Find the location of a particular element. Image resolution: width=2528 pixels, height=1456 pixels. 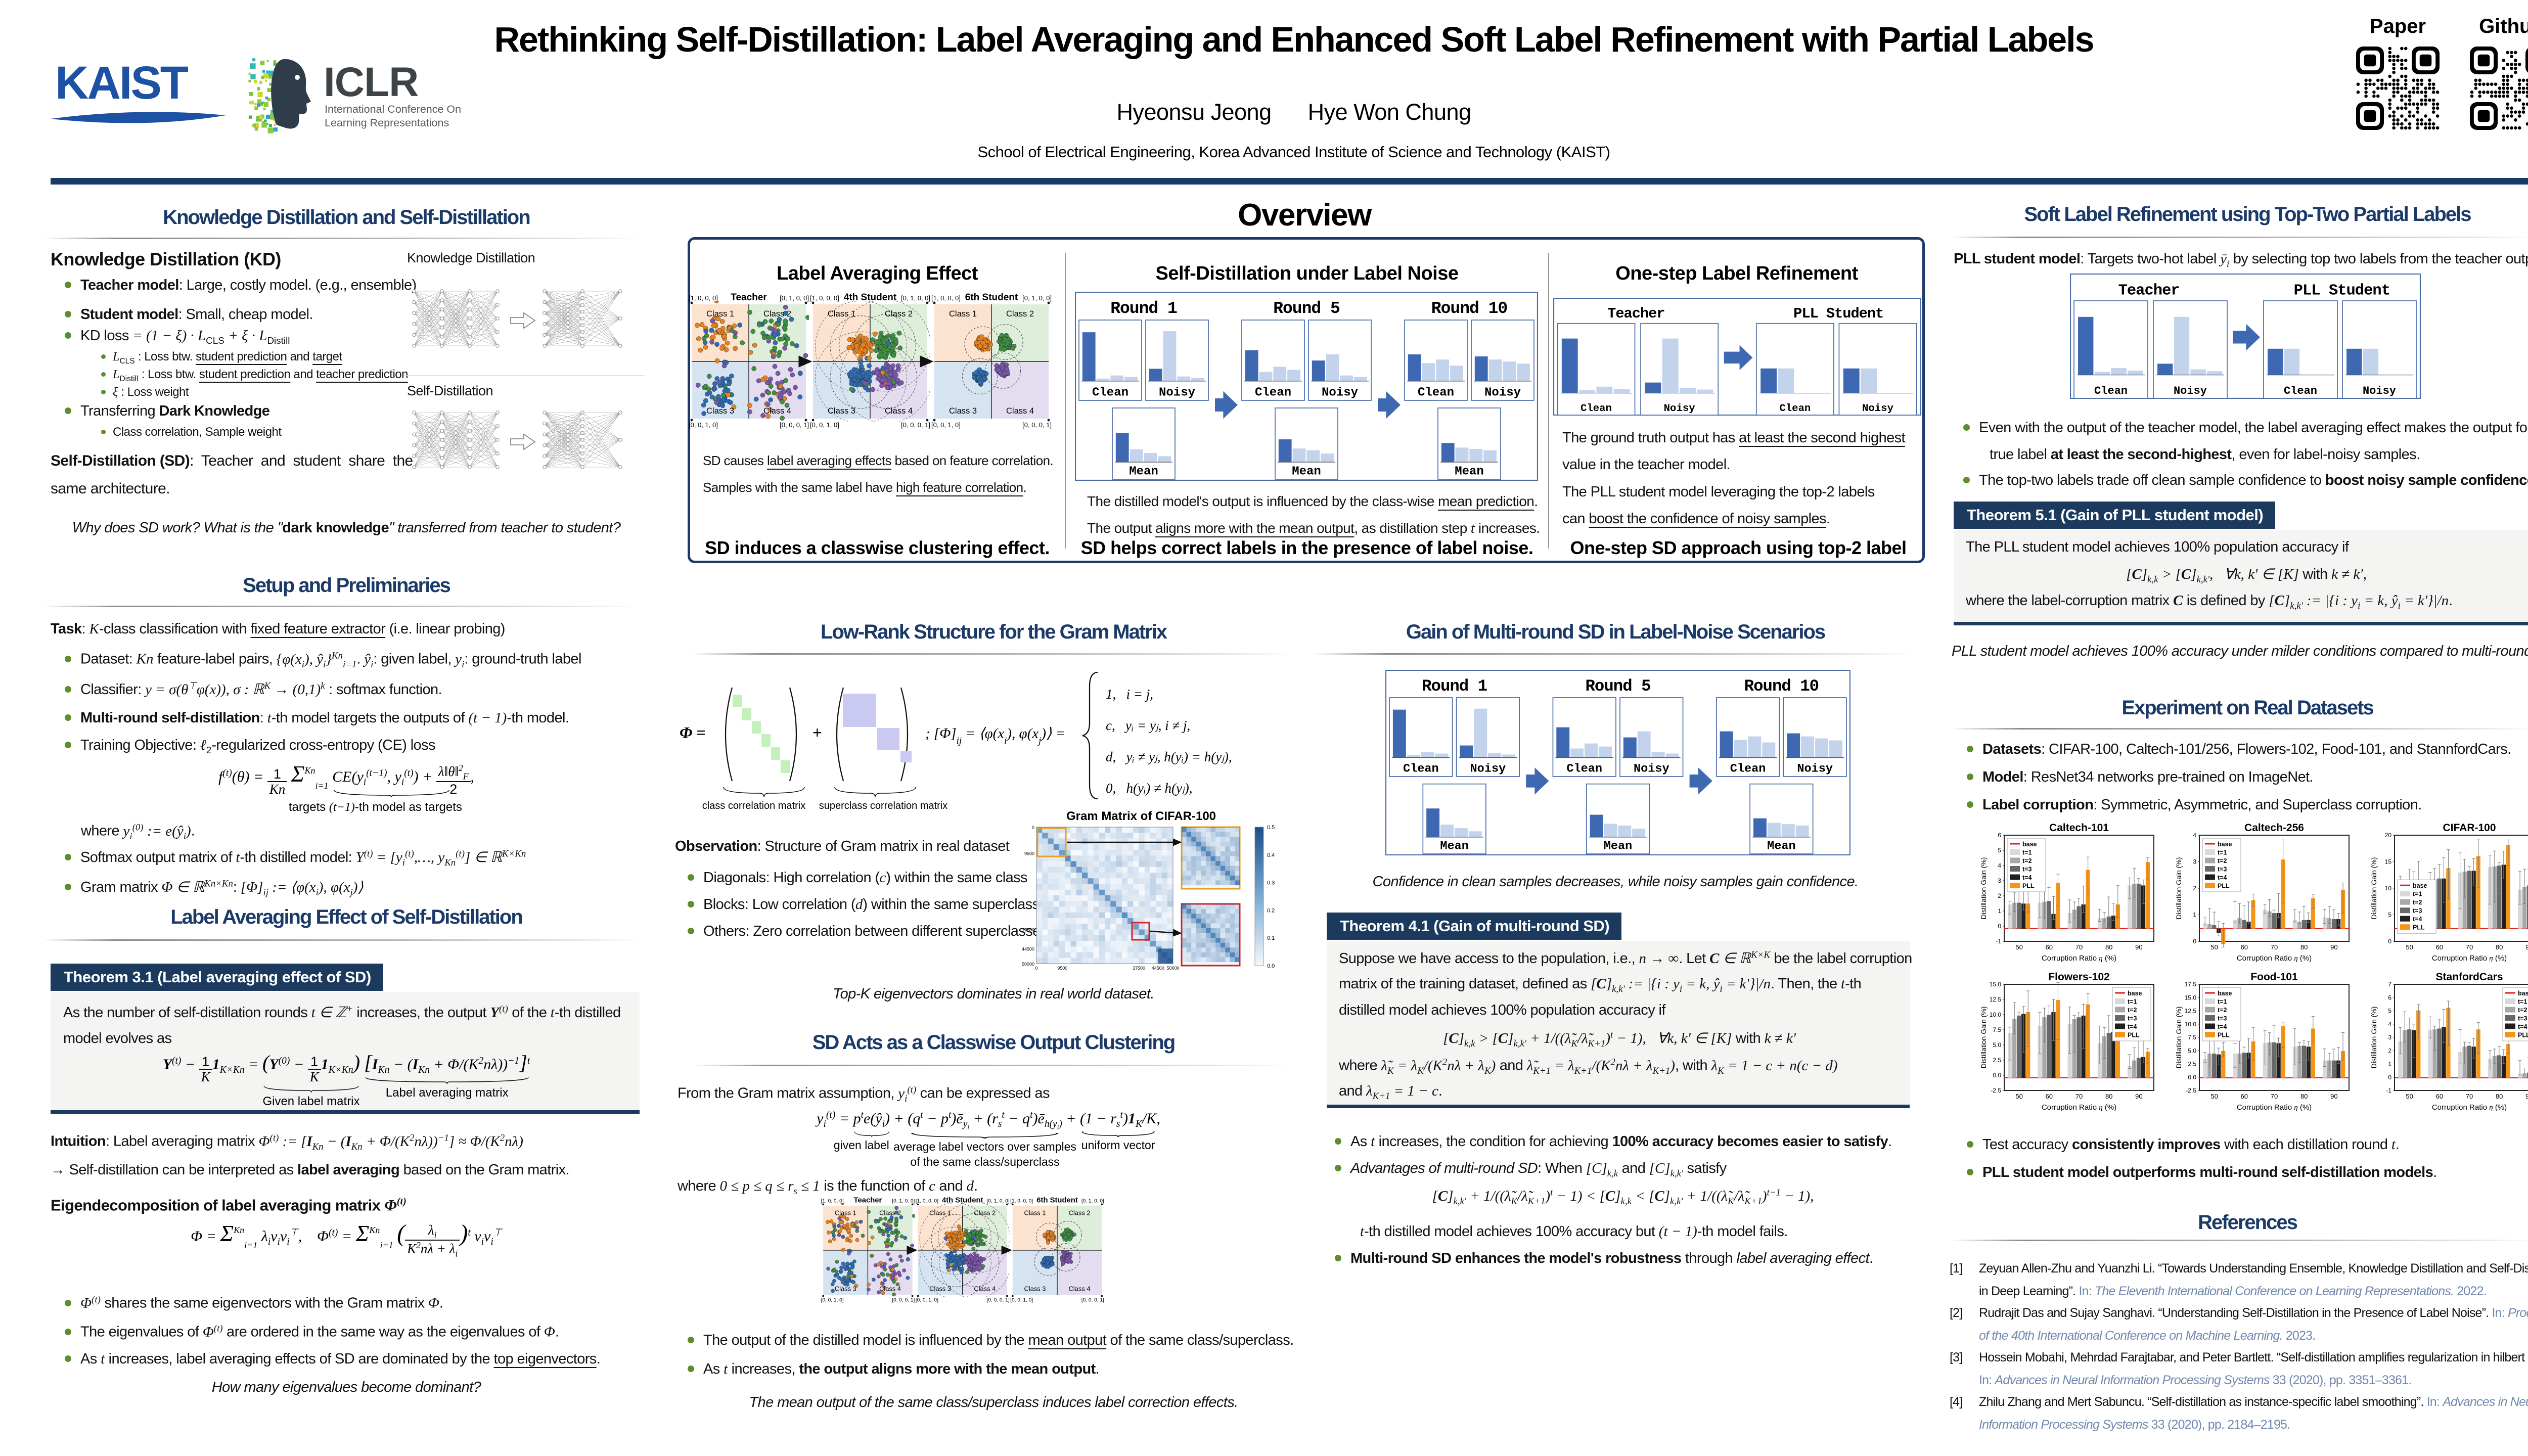

svg-text: 5.0 is located at coordinates (2192, 1050).